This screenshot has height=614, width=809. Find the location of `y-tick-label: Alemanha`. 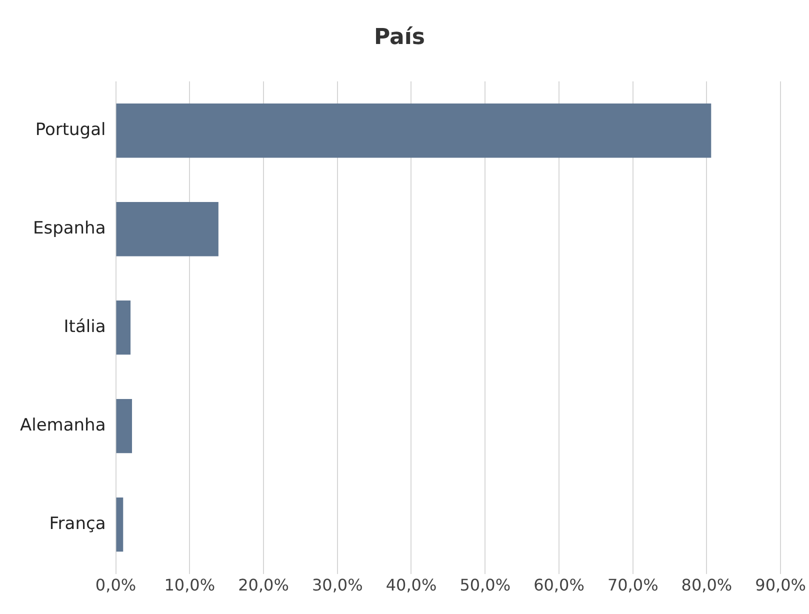

y-tick-label: Alemanha is located at coordinates (63, 426).